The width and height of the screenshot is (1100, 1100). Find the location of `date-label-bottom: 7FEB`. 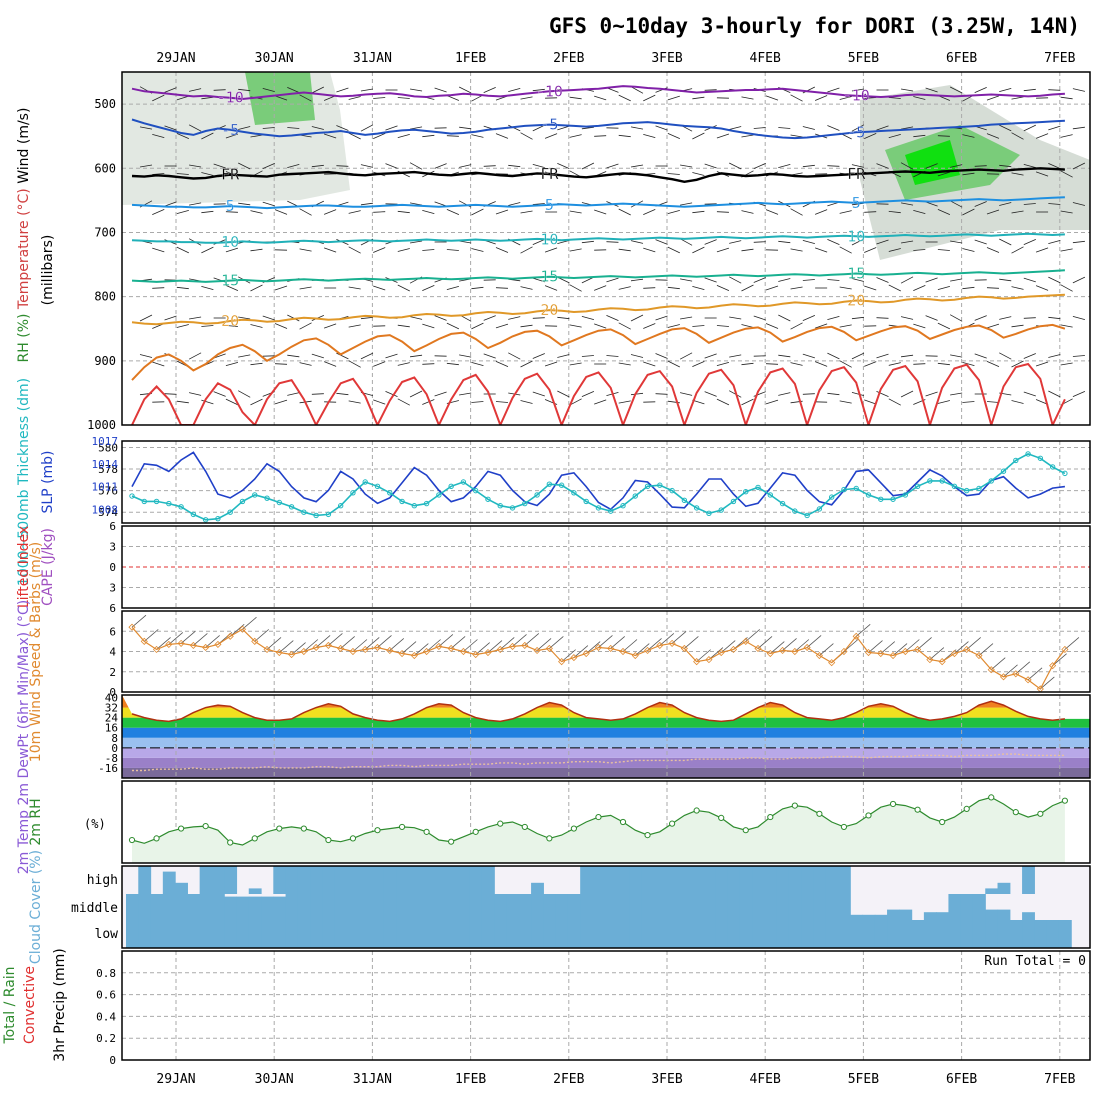

date-label-bottom: 7FEB is located at coordinates (1059, 1079).